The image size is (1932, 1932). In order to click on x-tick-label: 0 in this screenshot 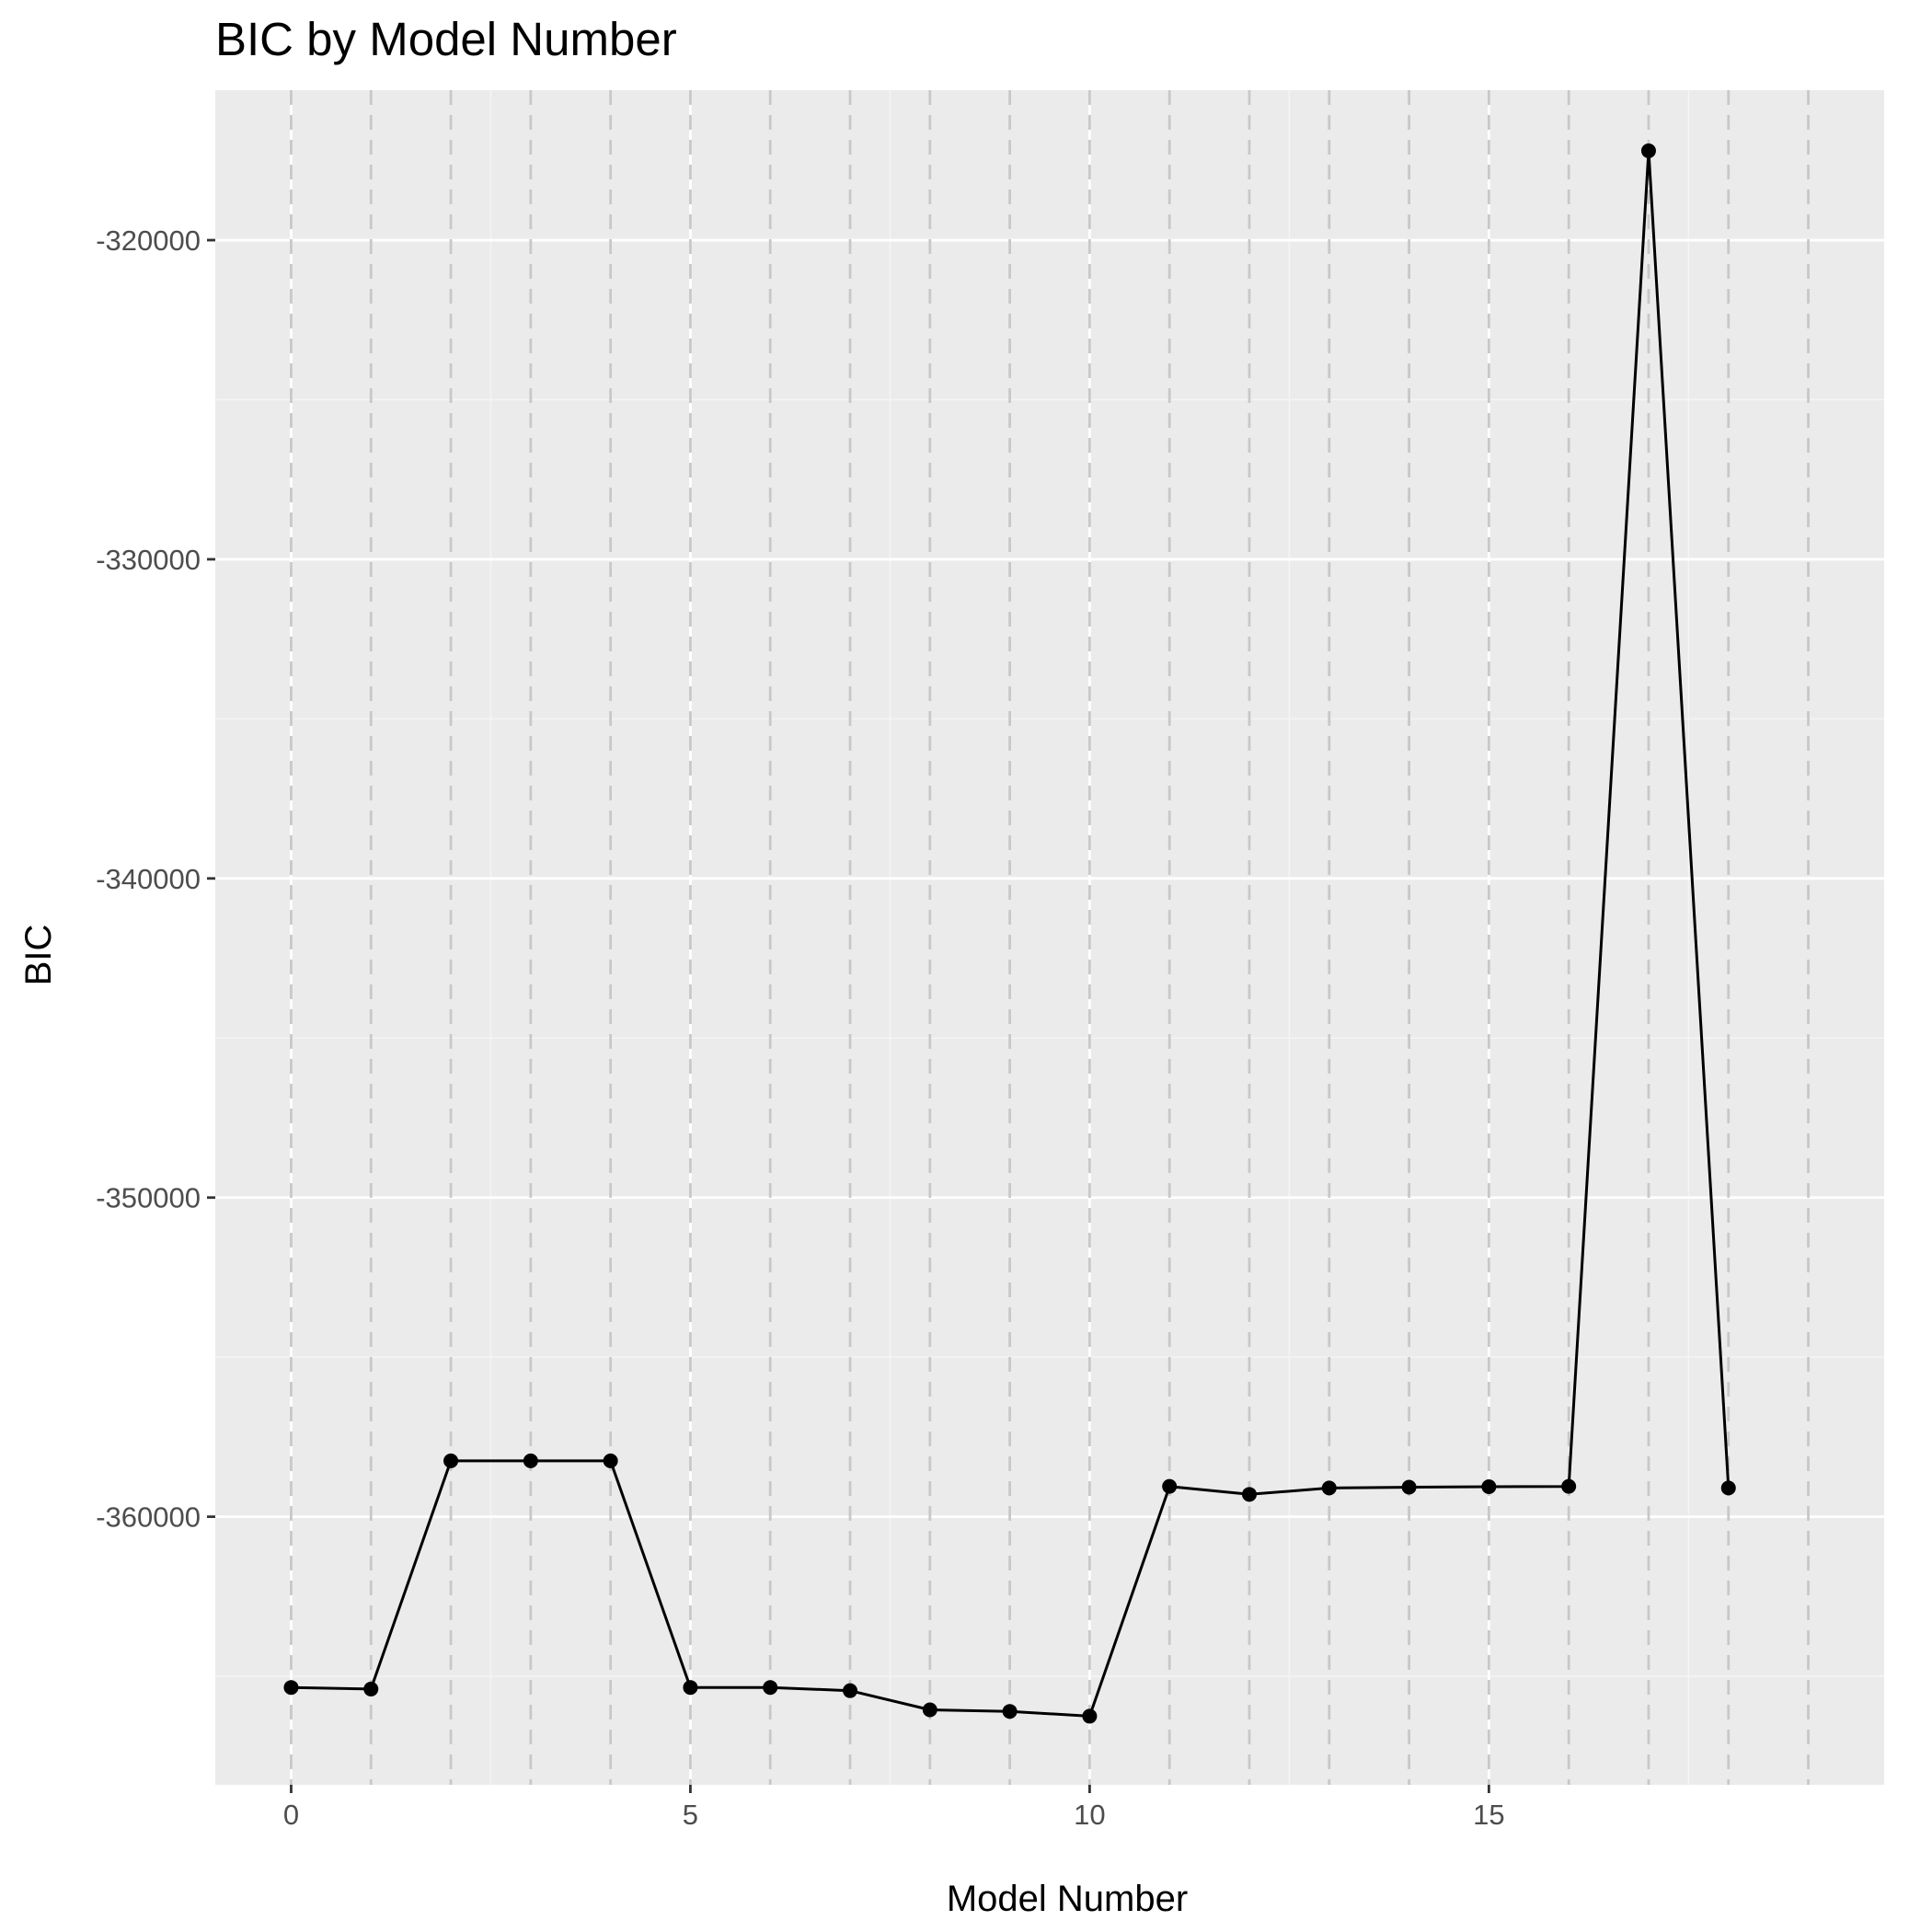, I will do `click(291, 1815)`.